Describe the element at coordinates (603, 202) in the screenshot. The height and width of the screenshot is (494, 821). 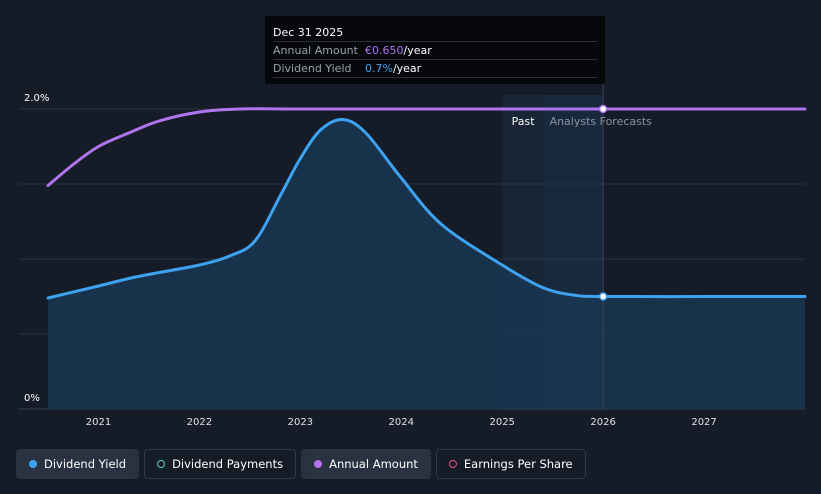
I see `hover-markers` at that location.